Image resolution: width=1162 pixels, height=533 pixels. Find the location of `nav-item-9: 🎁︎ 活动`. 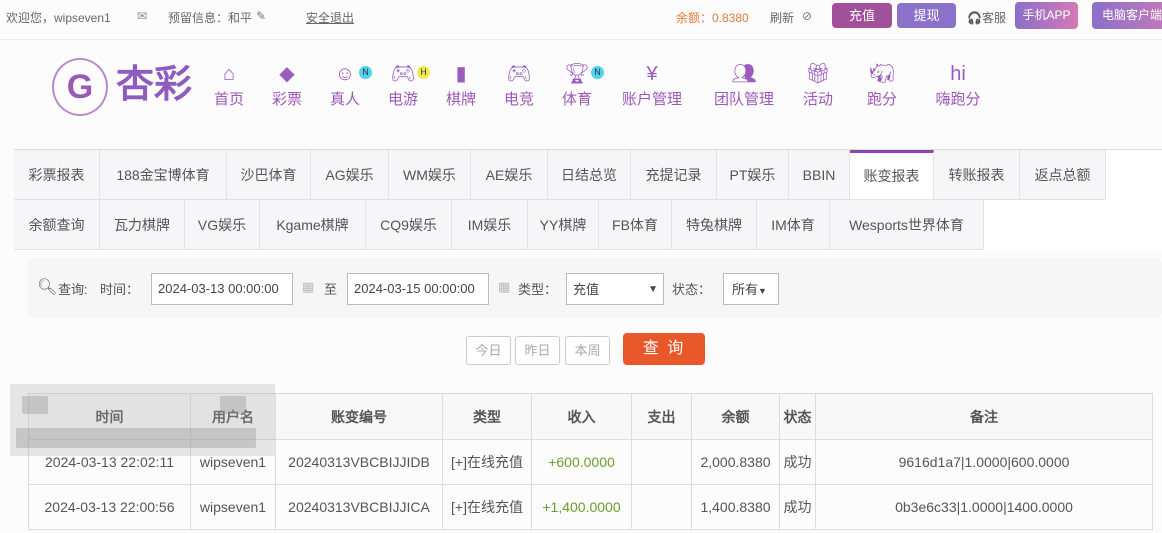

nav-item-9: 🎁︎ 活动 is located at coordinates (818, 85).